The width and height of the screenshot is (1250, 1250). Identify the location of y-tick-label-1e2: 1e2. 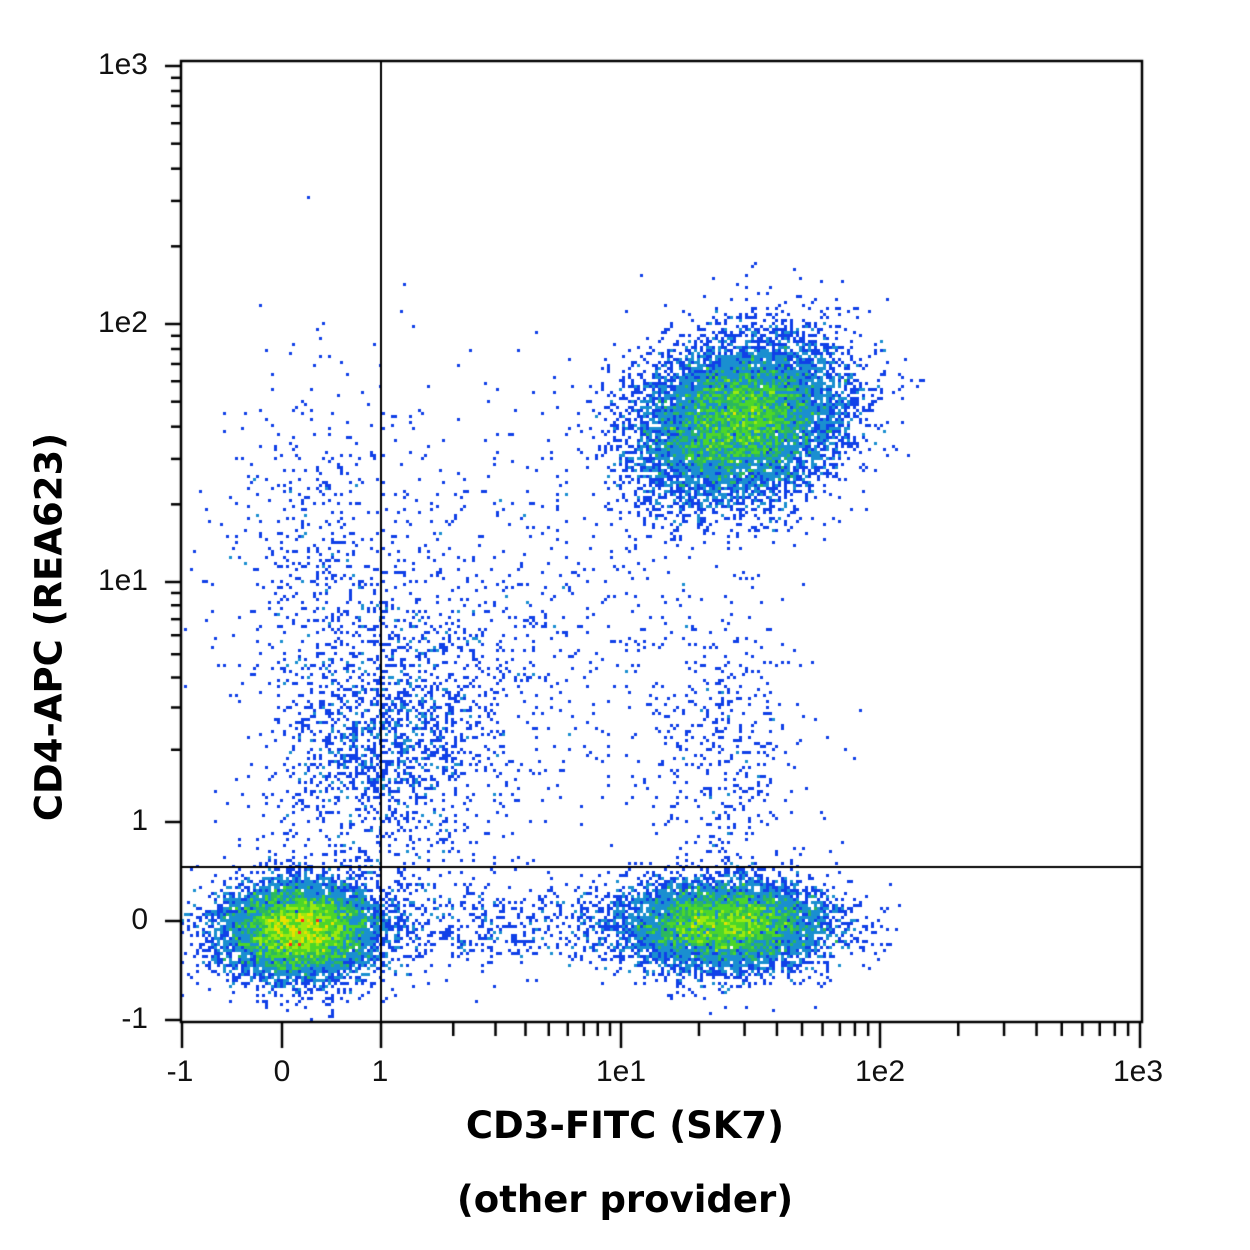
(122, 322).